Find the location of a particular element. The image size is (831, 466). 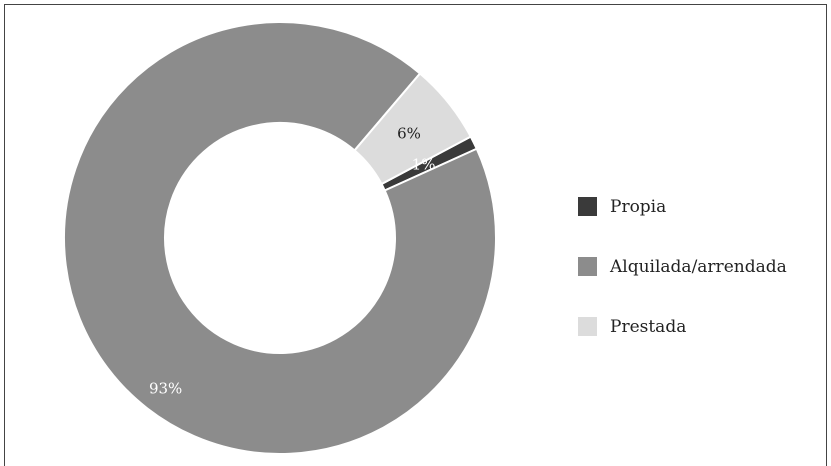

slice-prestada is located at coordinates (413, 129).